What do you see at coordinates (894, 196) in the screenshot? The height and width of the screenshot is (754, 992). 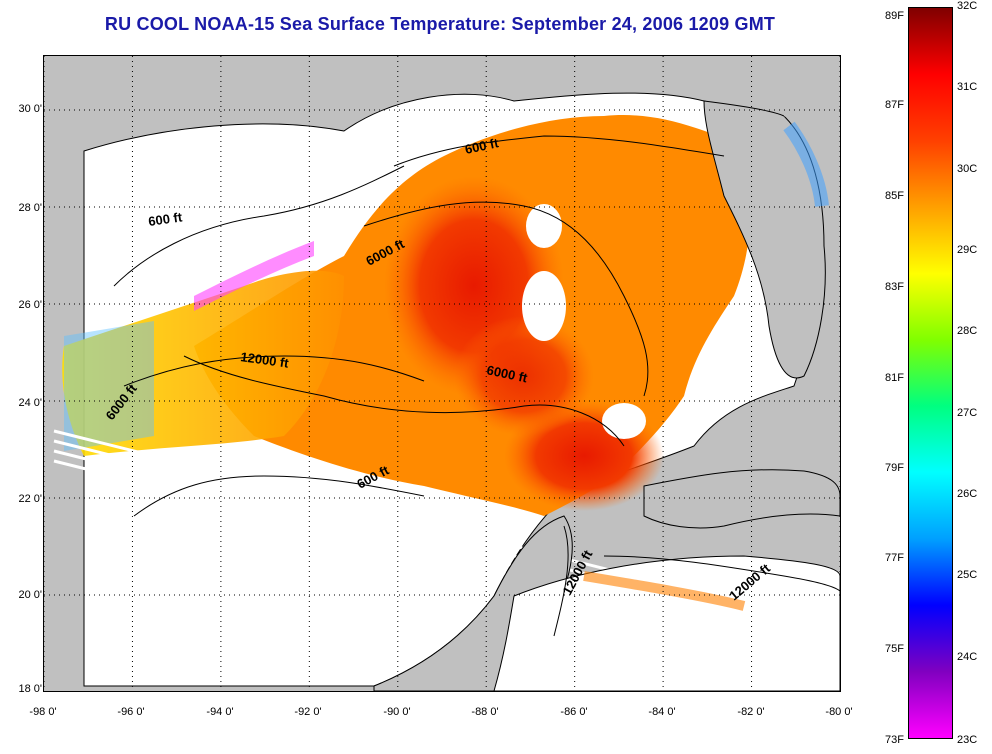 I see `colorbar-label-f: 85F` at bounding box center [894, 196].